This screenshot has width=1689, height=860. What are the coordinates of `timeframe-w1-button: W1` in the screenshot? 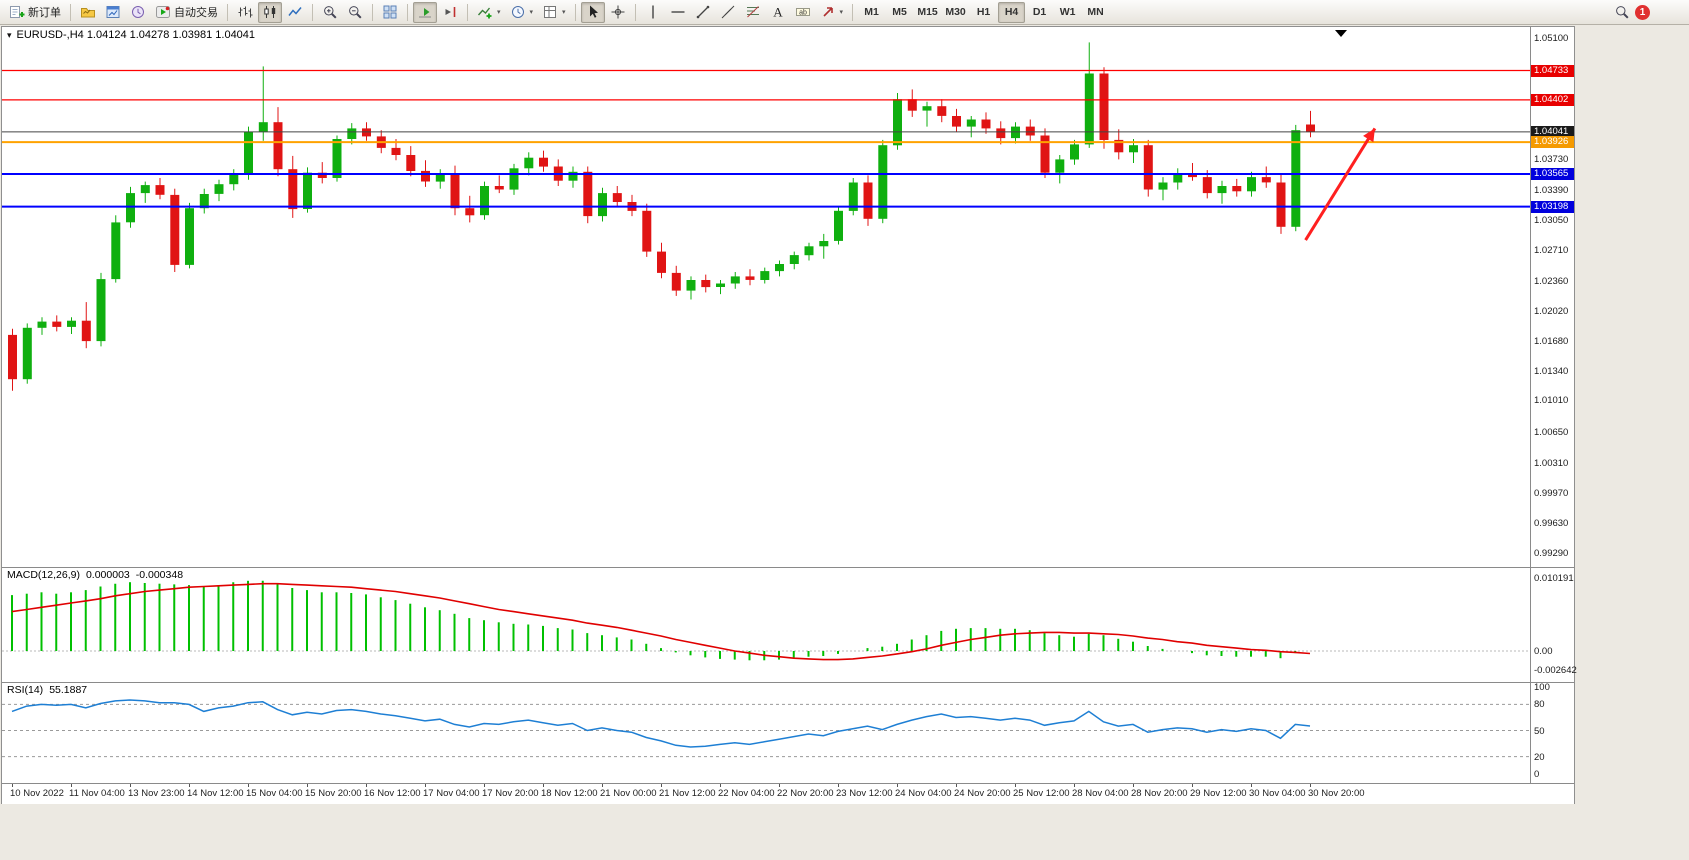 It's located at (1067, 12).